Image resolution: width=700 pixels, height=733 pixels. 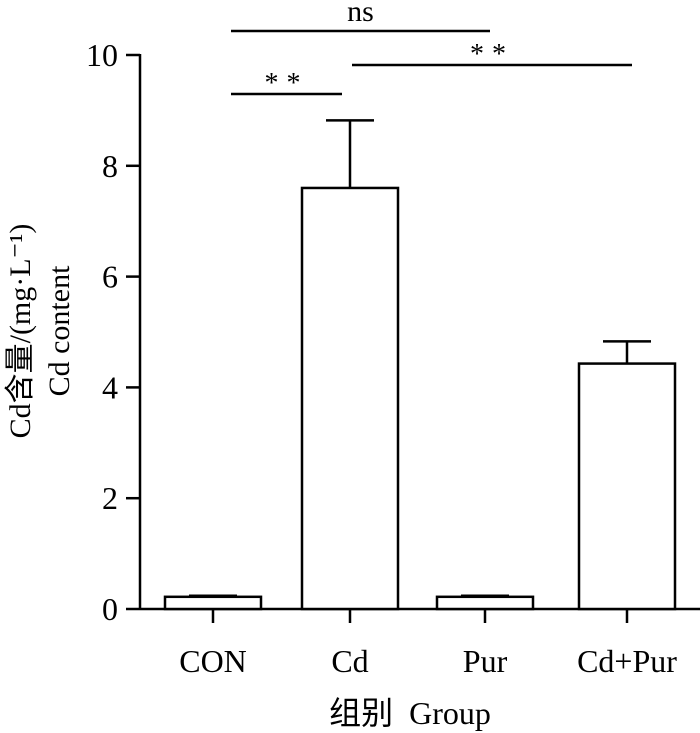 What do you see at coordinates (360, 14) in the screenshot?
I see `significance-label: ns` at bounding box center [360, 14].